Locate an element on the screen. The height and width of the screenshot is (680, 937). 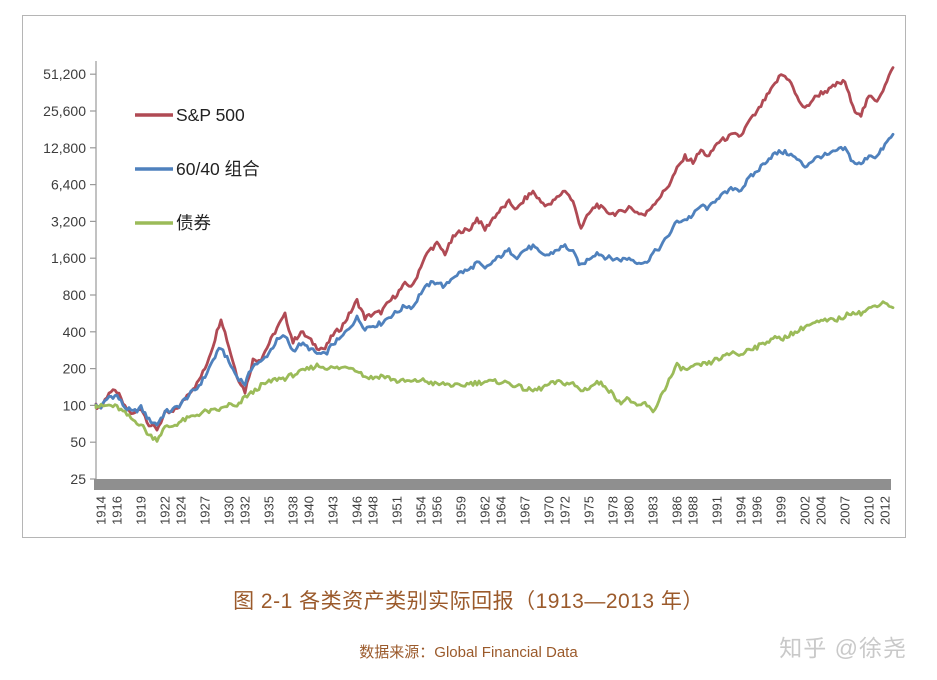
x-tick-label: 1999 is located at coordinates (781, 510).